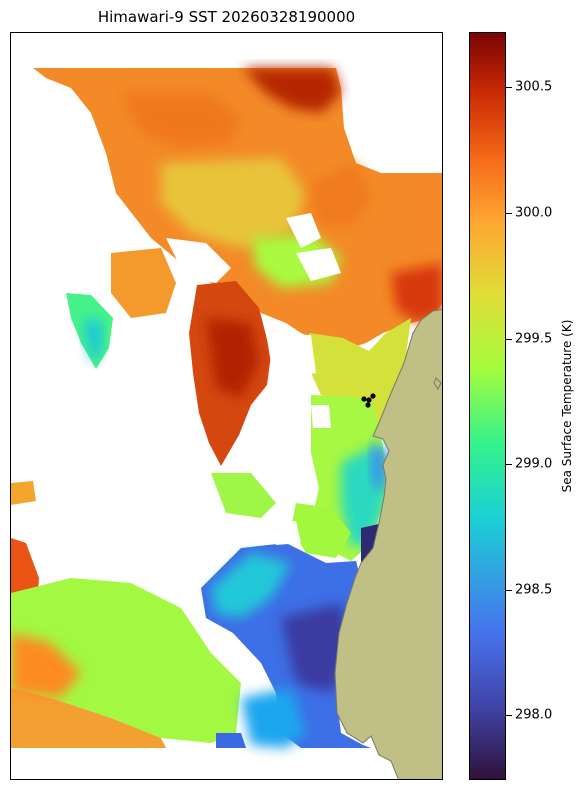 This screenshot has width=585, height=790. Describe the element at coordinates (253, 379) in the screenshot. I see `no-data-gaps` at that location.